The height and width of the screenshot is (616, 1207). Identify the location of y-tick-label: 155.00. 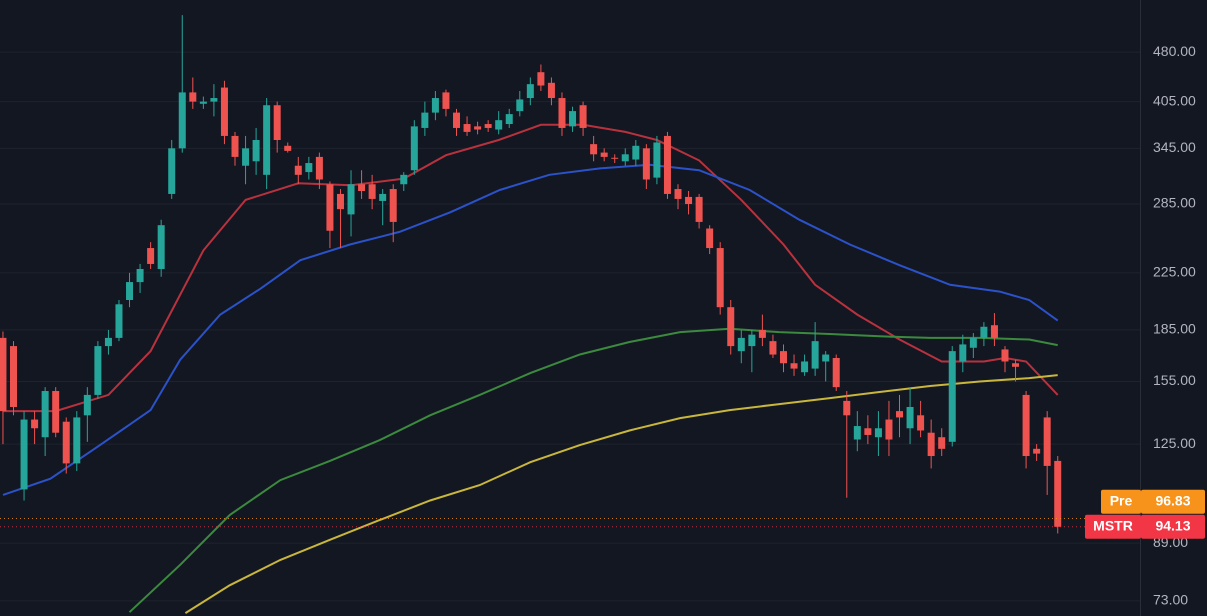
(1174, 380).